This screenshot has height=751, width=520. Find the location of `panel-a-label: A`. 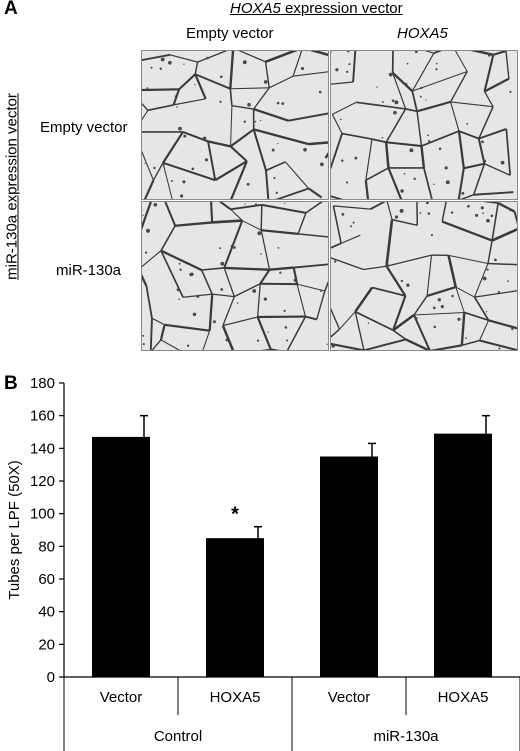

panel-a-label: A is located at coordinates (11, 9).